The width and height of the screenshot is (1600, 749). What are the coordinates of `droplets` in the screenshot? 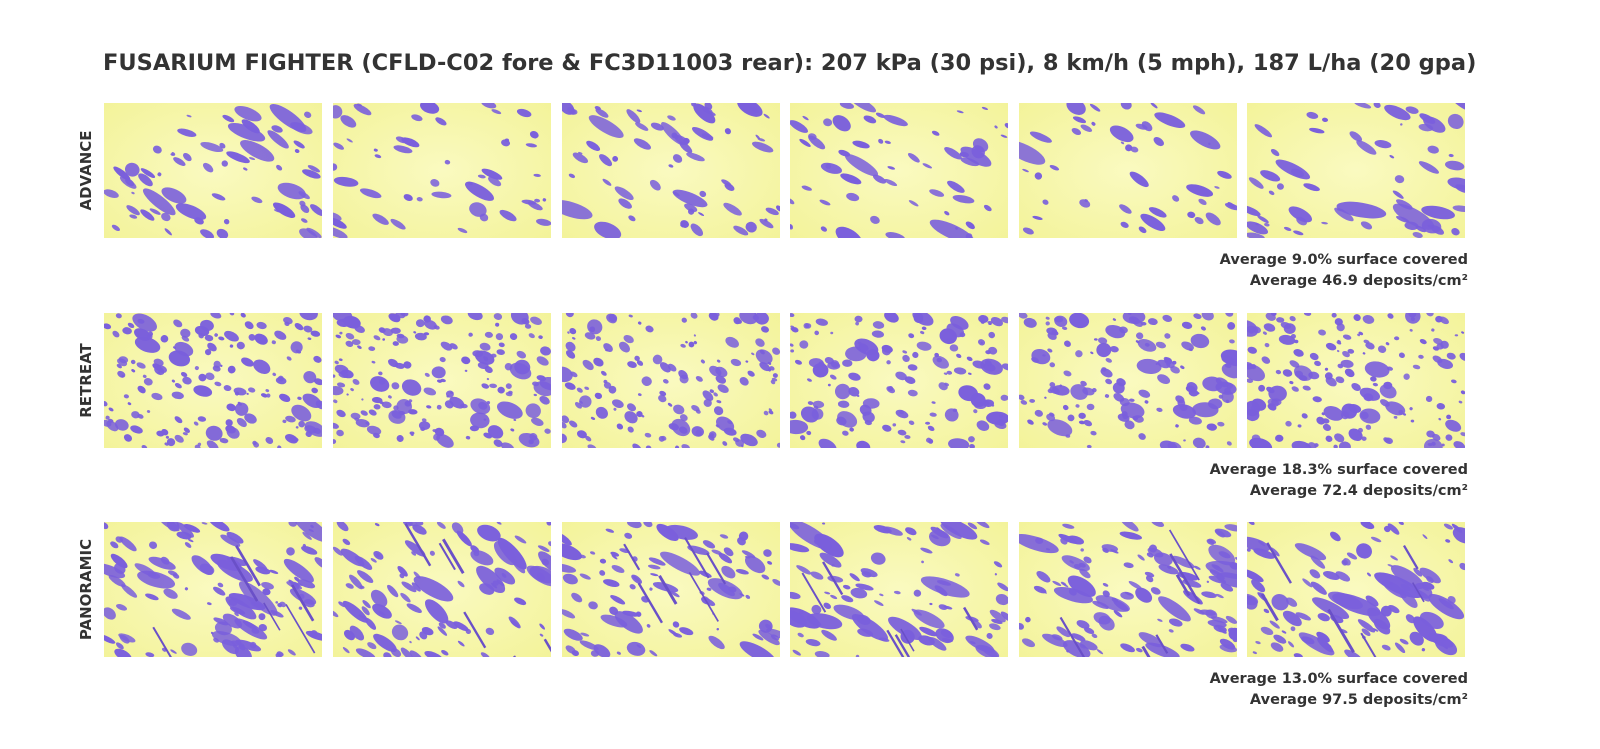 It's located at (899, 380).